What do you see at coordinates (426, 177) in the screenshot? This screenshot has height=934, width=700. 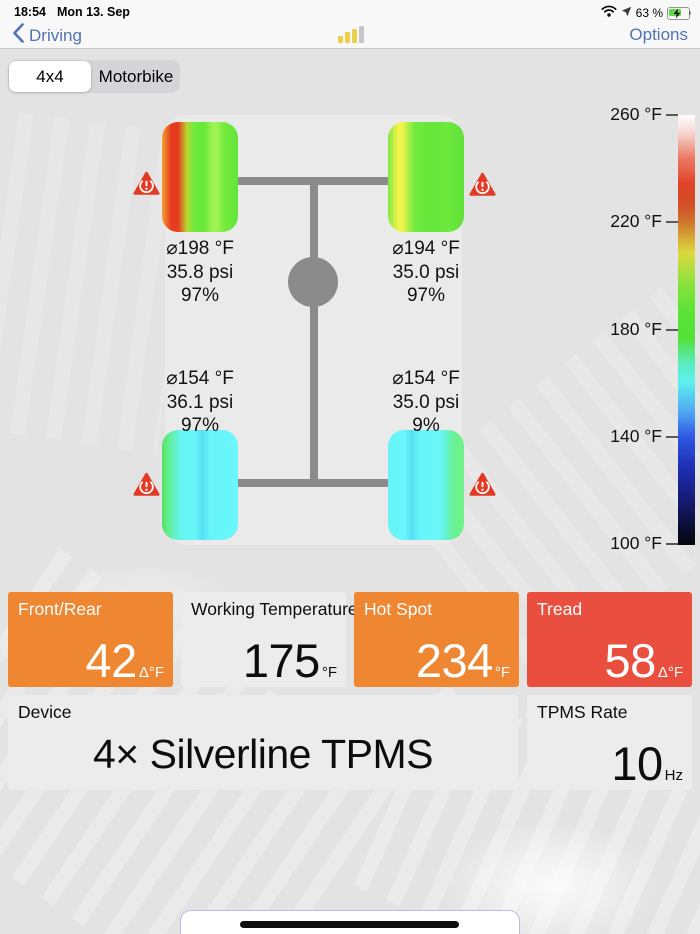 I see `tire-front-right-heatmap` at bounding box center [426, 177].